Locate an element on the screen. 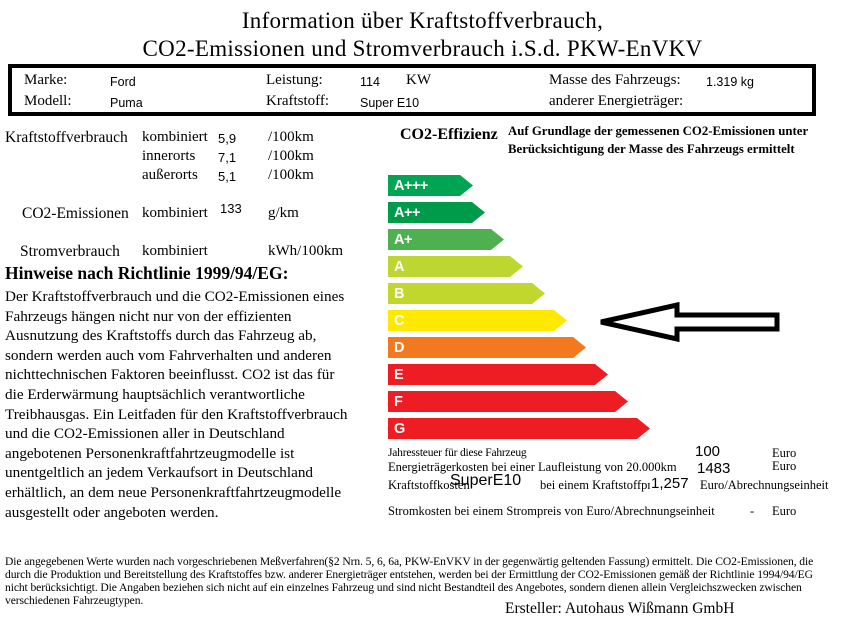 The image size is (845, 630). kraftstoffkosten-fuel-type: SuperE10 is located at coordinates (486, 480).